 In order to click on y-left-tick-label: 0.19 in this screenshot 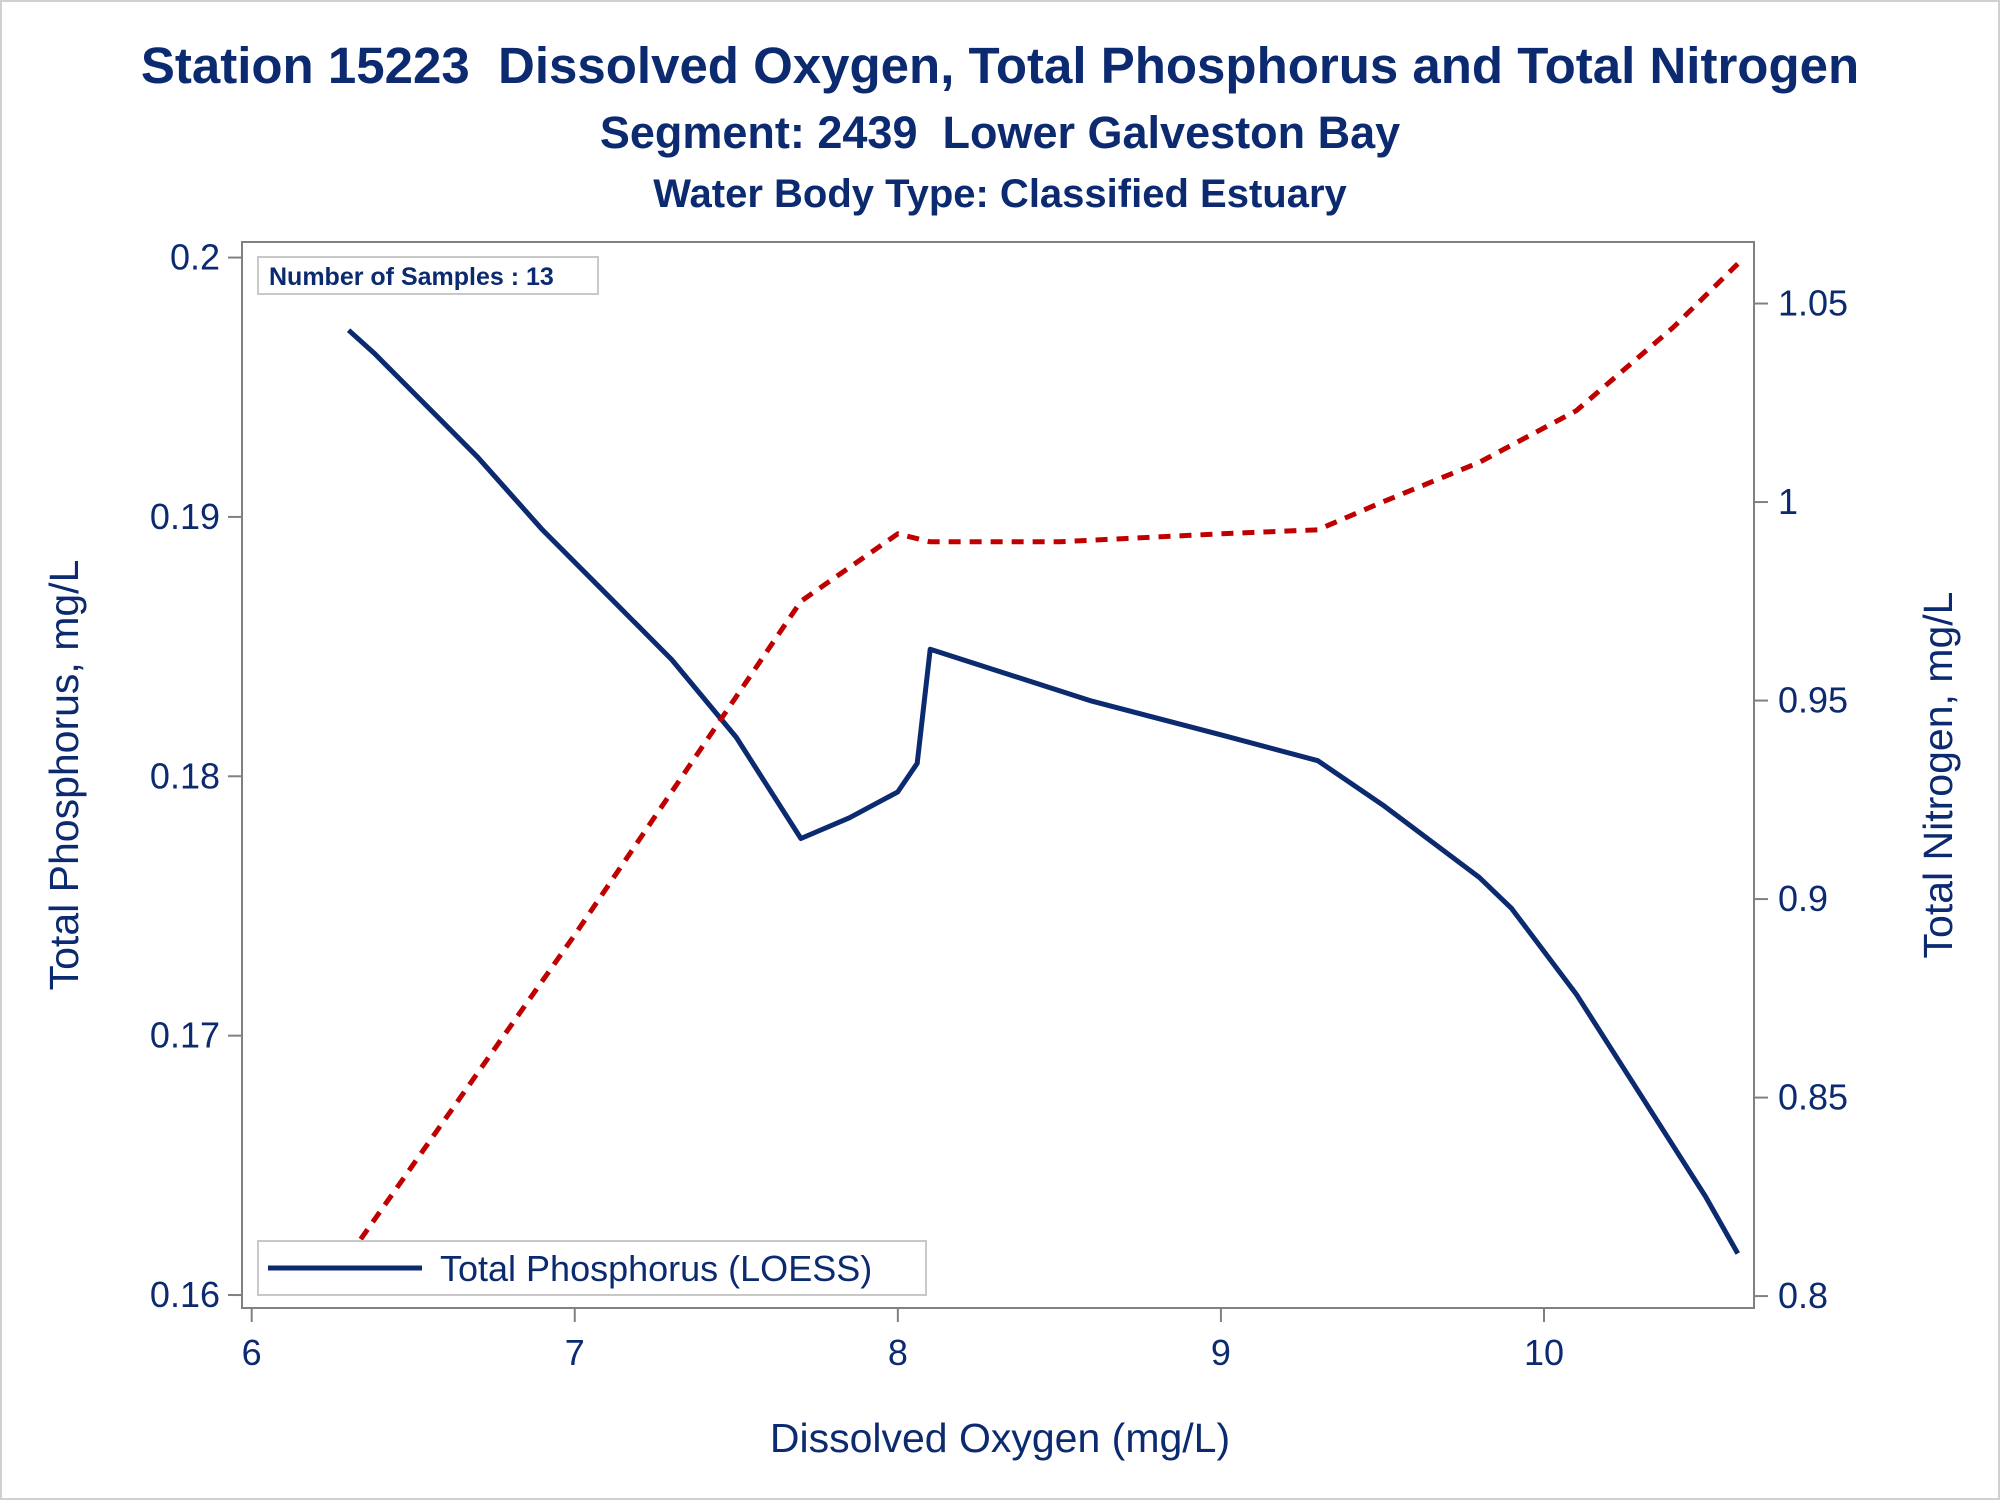, I will do `click(185, 516)`.